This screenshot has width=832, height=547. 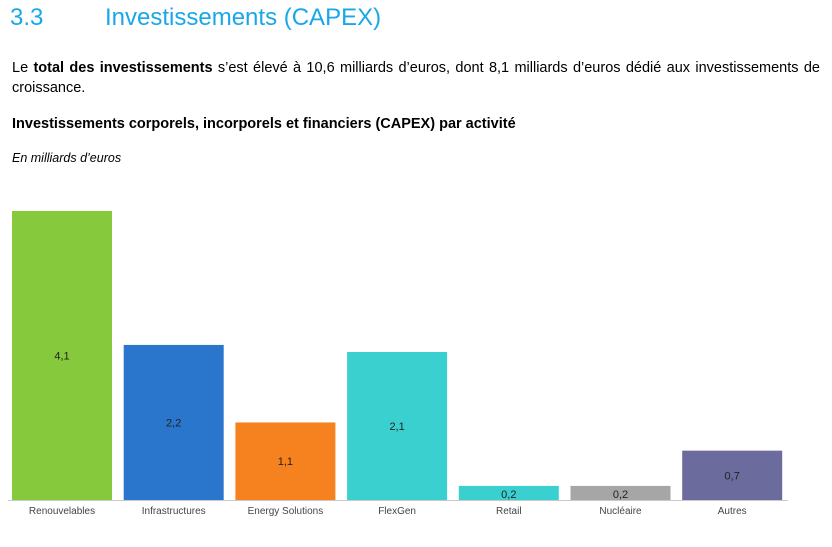 What do you see at coordinates (62, 511) in the screenshot?
I see `category-label-0: Renouvelables` at bounding box center [62, 511].